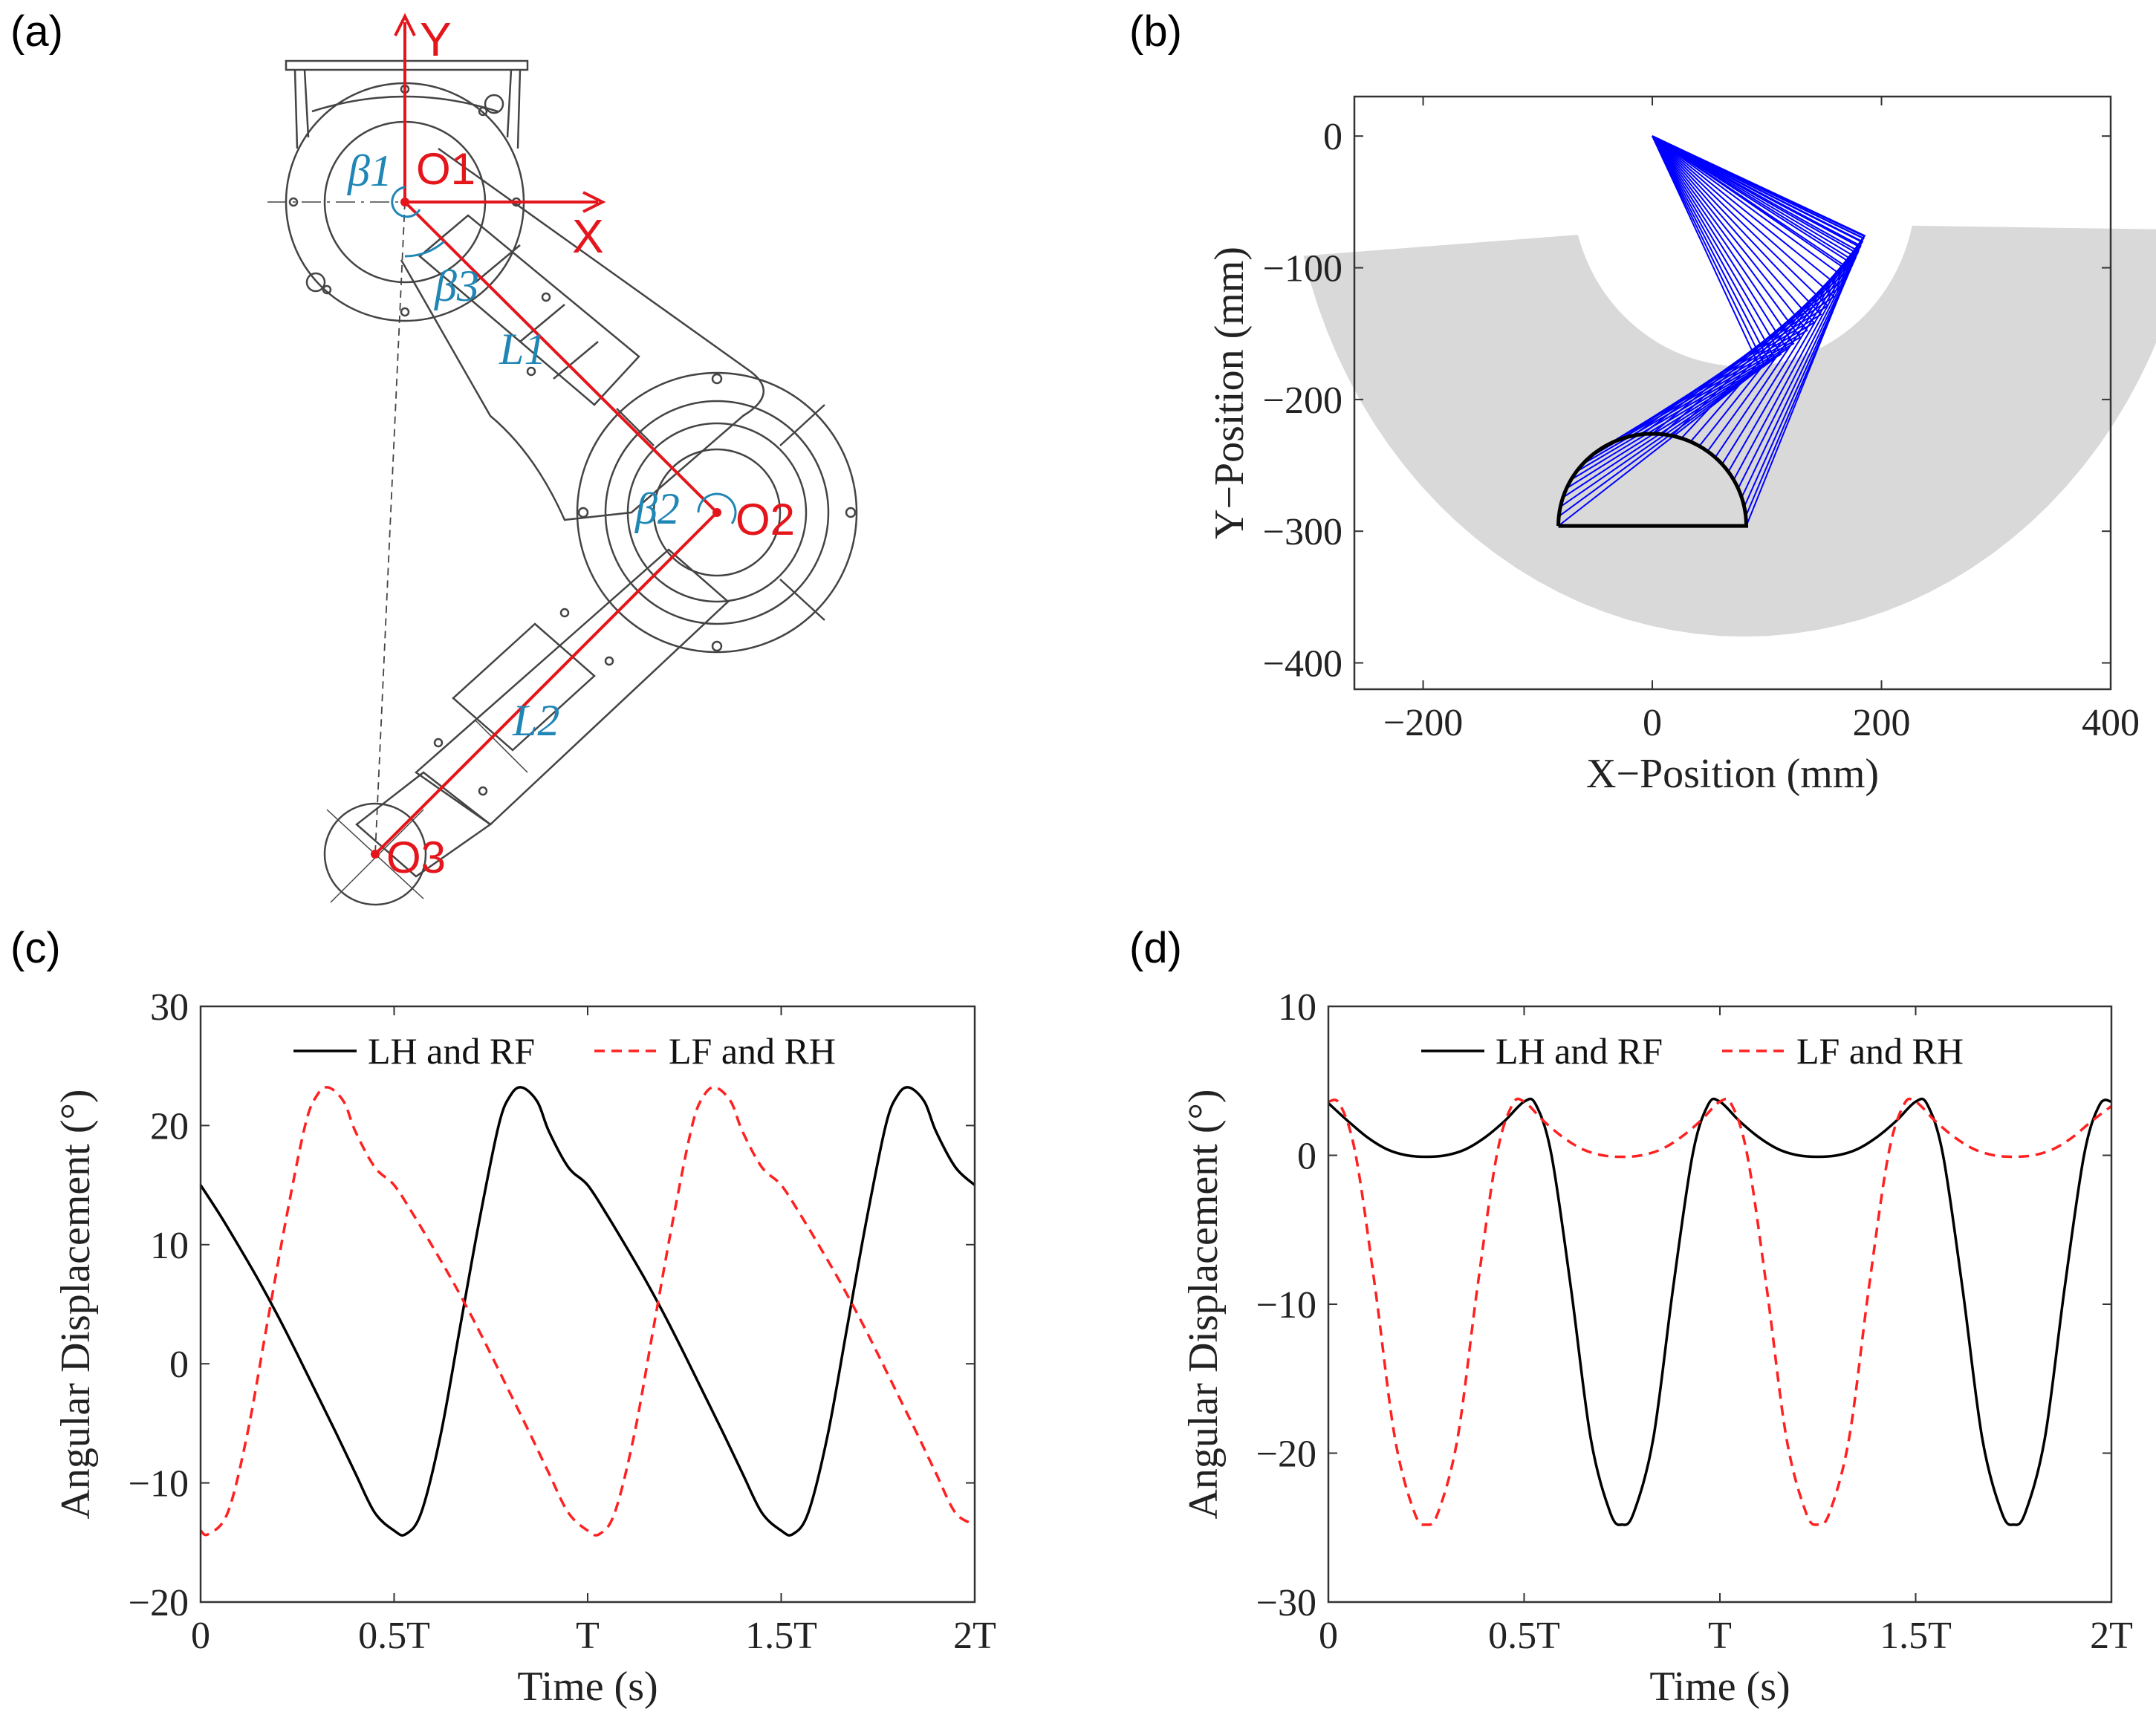  What do you see at coordinates (416, 857) in the screenshot?
I see `joint-o3-label: O3` at bounding box center [416, 857].